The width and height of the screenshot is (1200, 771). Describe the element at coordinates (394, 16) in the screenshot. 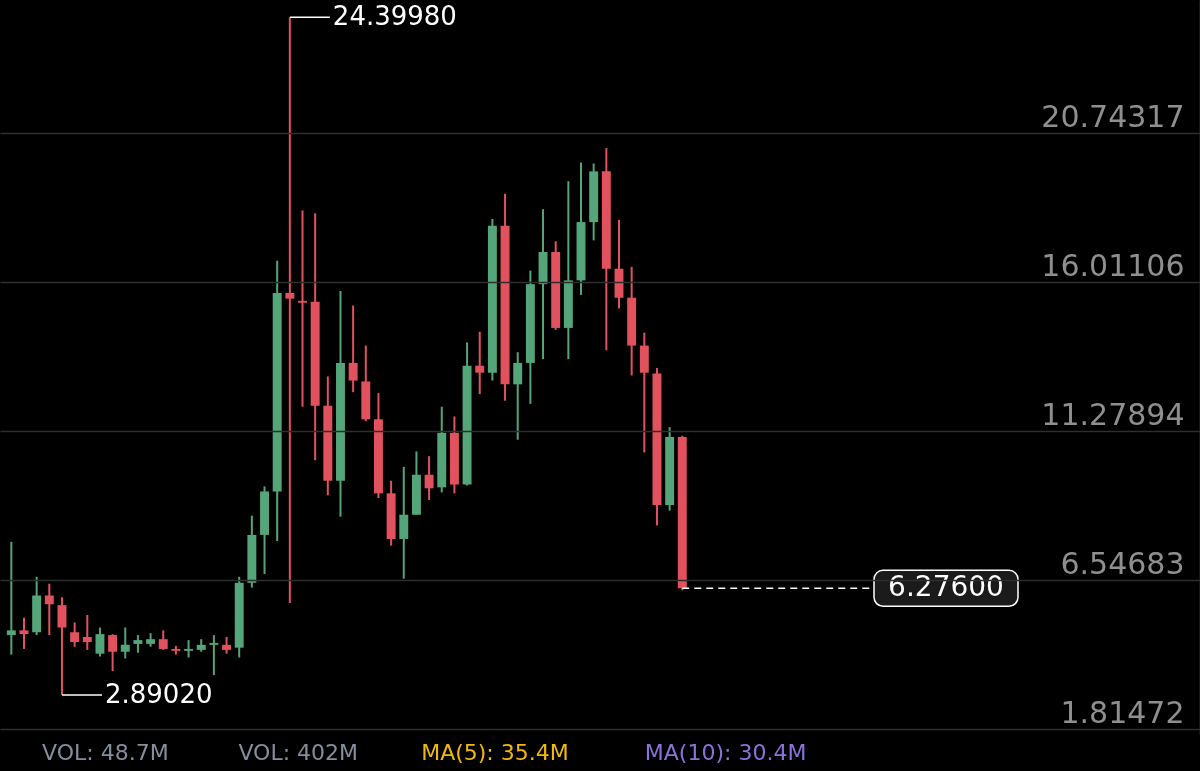

I see `annotation: 24.39980` at that location.